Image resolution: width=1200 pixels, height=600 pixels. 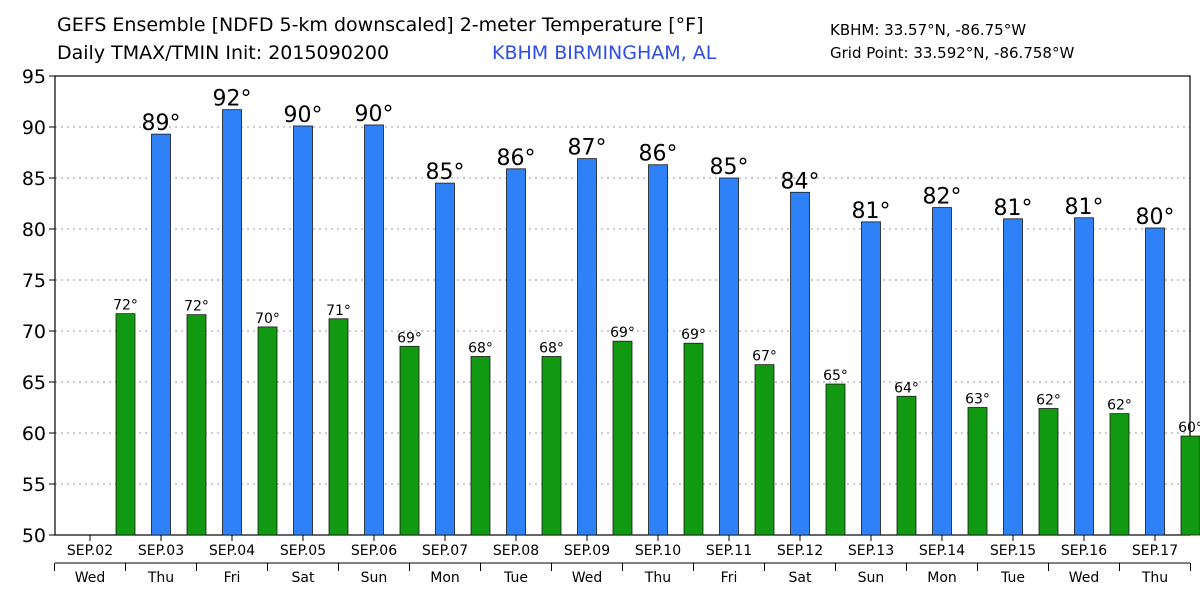 I want to click on data-label: 63°, so click(x=977, y=400).